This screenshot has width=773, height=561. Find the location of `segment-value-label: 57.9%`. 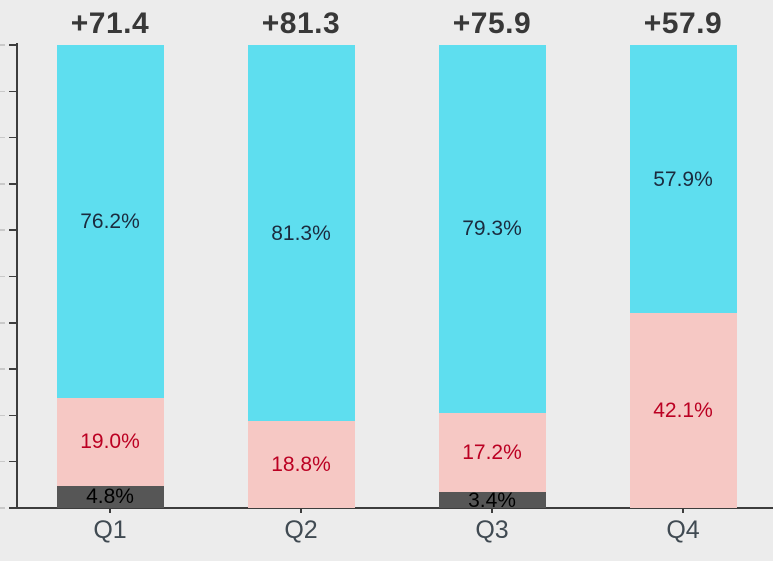

segment-value-label: 57.9% is located at coordinates (683, 179).